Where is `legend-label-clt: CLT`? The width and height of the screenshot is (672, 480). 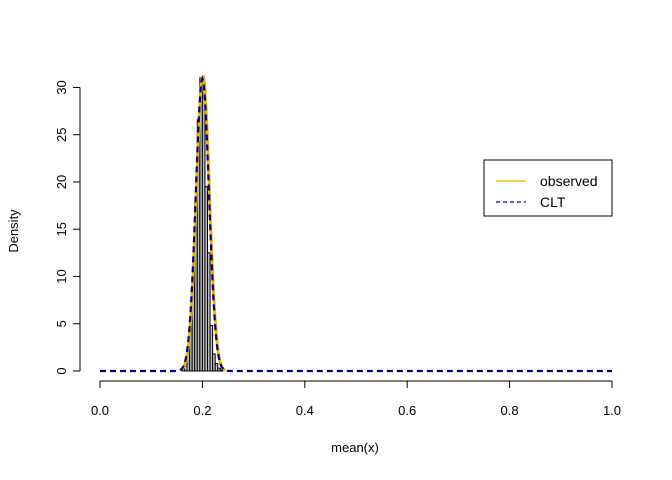
legend-label-clt: CLT is located at coordinates (553, 202).